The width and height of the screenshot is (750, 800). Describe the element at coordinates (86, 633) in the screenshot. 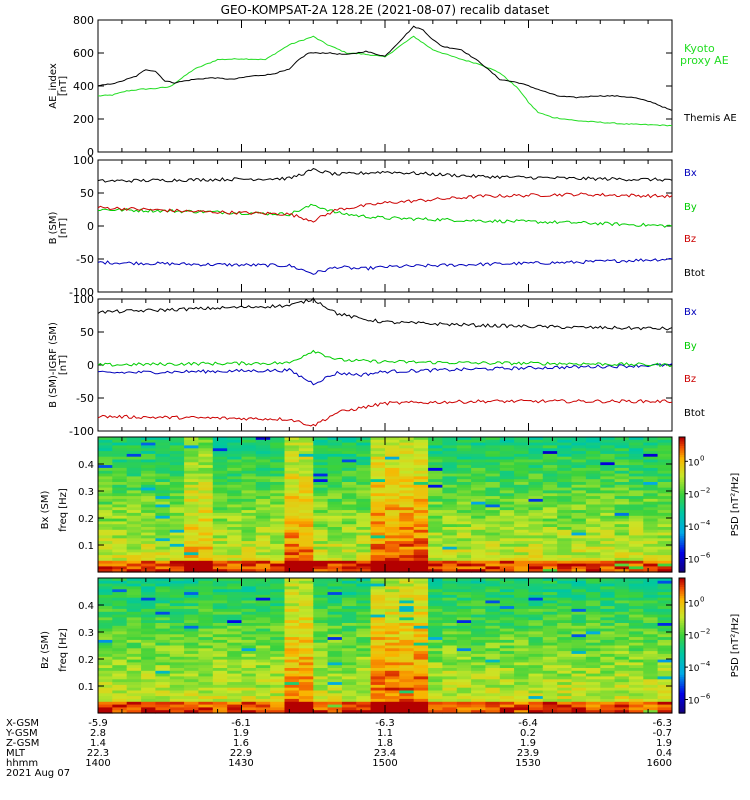

I see `y-tick-label: 0.3` at that location.